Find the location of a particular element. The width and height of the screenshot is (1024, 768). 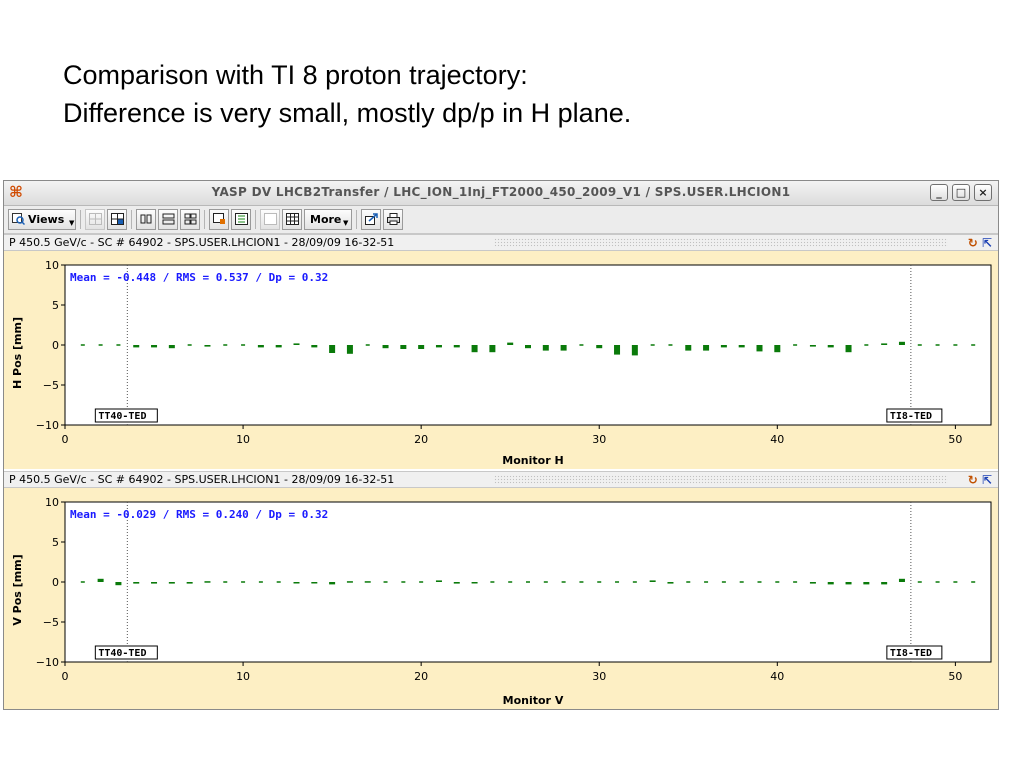

blank-panel-button is located at coordinates (270, 219).